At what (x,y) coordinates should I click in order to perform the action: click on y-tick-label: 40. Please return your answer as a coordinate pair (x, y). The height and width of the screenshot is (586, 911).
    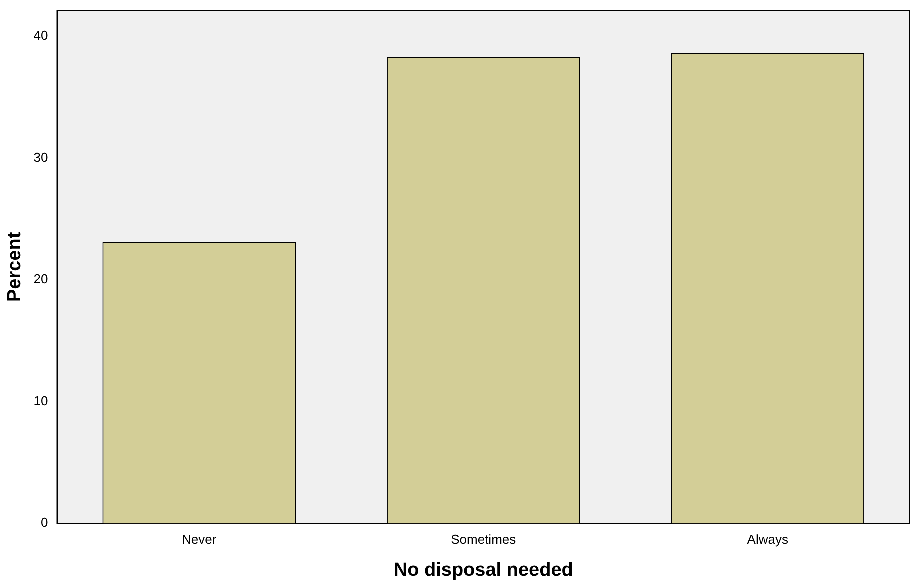
    Looking at the image, I should click on (41, 35).